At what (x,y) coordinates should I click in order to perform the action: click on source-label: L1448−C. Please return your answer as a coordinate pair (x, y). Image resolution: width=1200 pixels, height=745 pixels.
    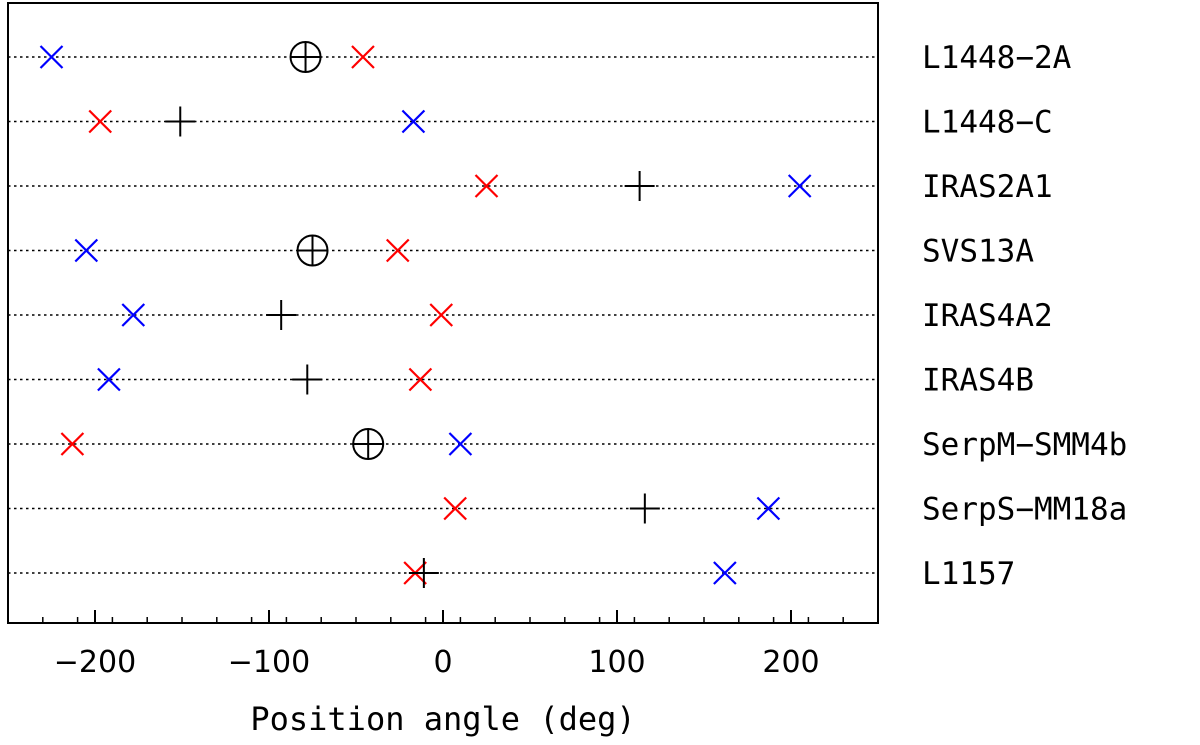
    Looking at the image, I should click on (987, 123).